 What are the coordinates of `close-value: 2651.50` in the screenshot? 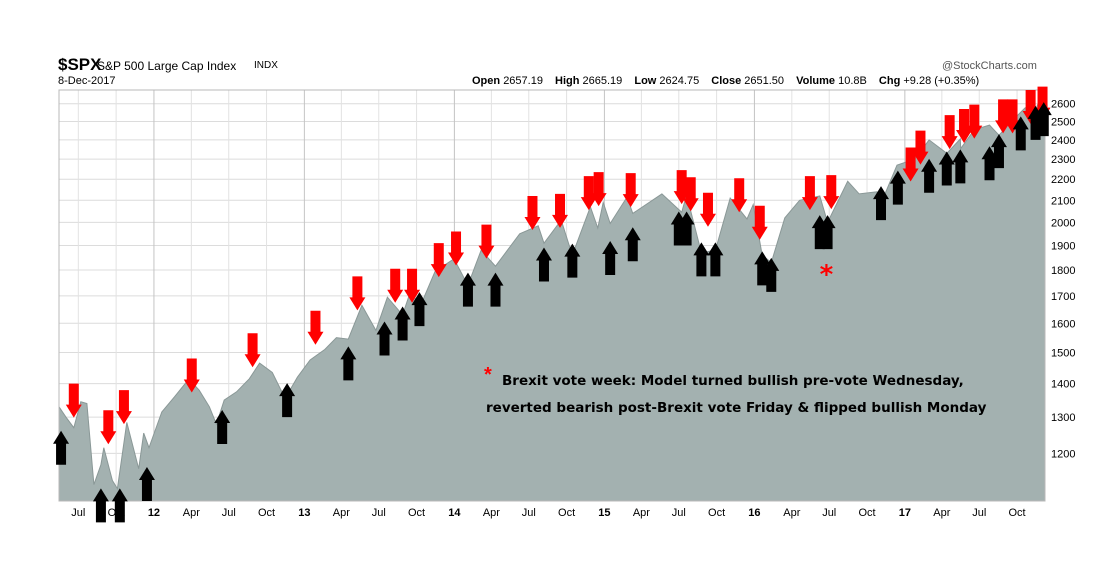 It's located at (764, 81).